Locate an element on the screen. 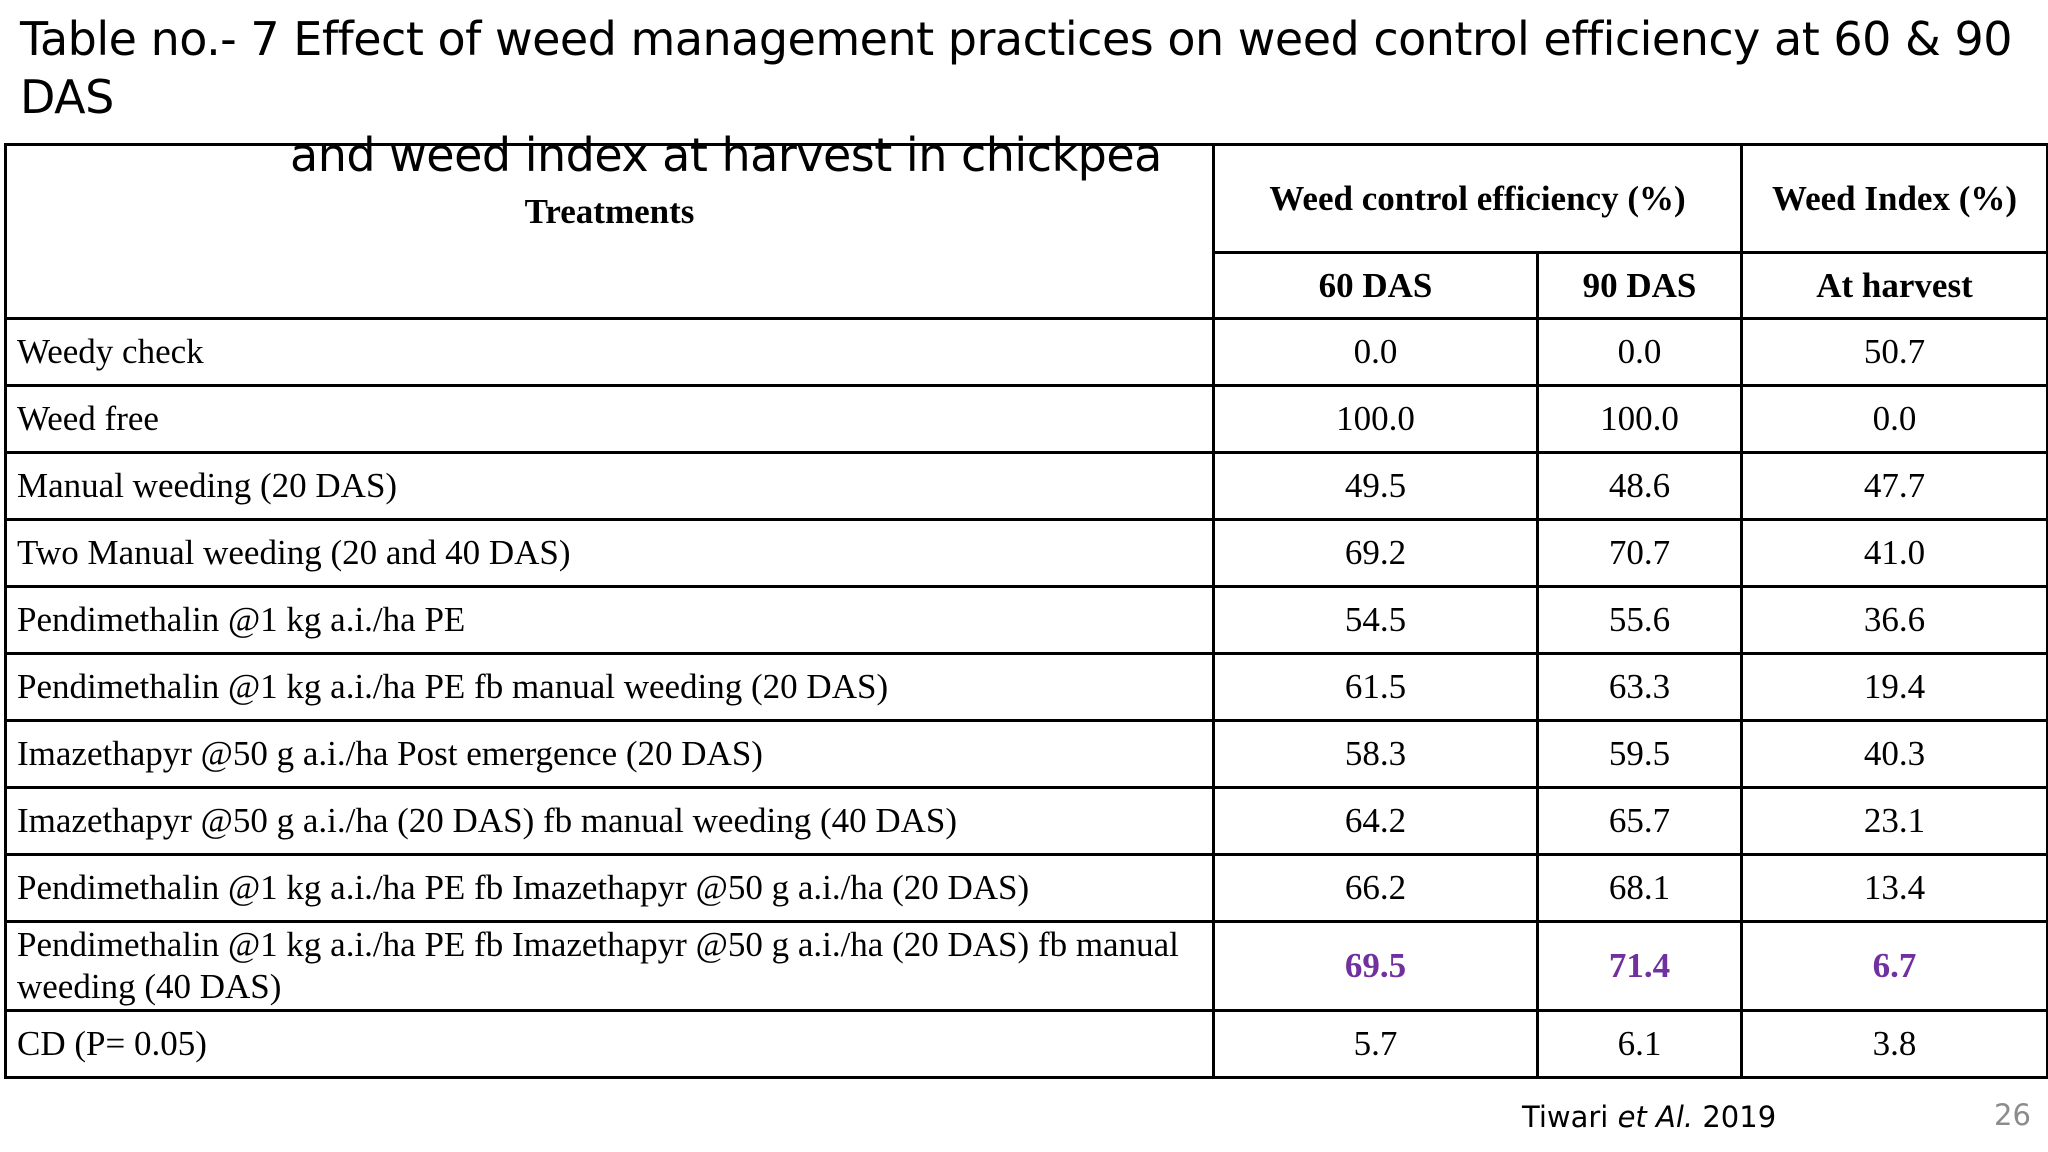 The width and height of the screenshot is (2048, 1152). citation: Tiwari et Al. 2019 is located at coordinates (1649, 1117).